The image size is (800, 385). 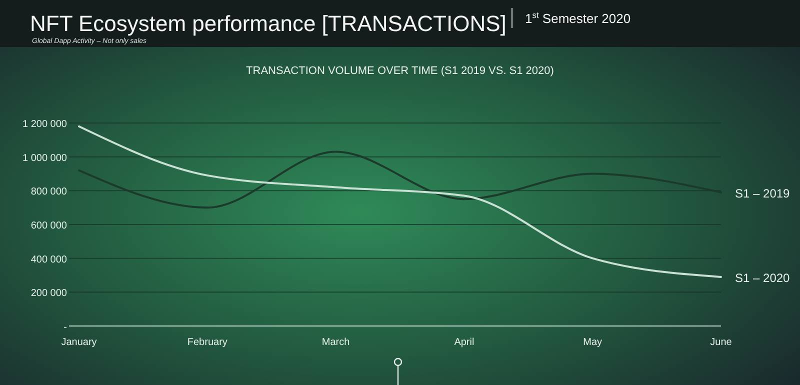 I want to click on text: 1$^{st}$ Semester 2020, so click(x=578, y=18).